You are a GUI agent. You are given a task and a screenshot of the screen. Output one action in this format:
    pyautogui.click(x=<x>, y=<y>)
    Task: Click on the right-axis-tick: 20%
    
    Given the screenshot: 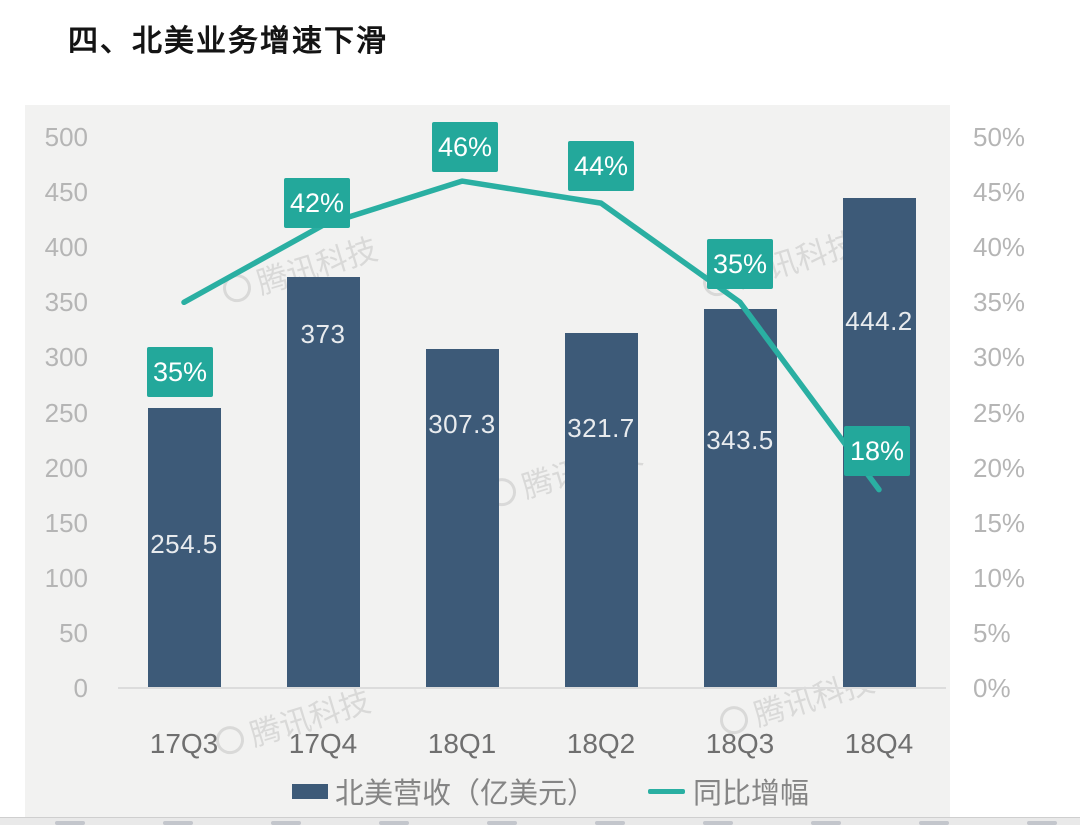 What is the action you would take?
    pyautogui.click(x=999, y=467)
    